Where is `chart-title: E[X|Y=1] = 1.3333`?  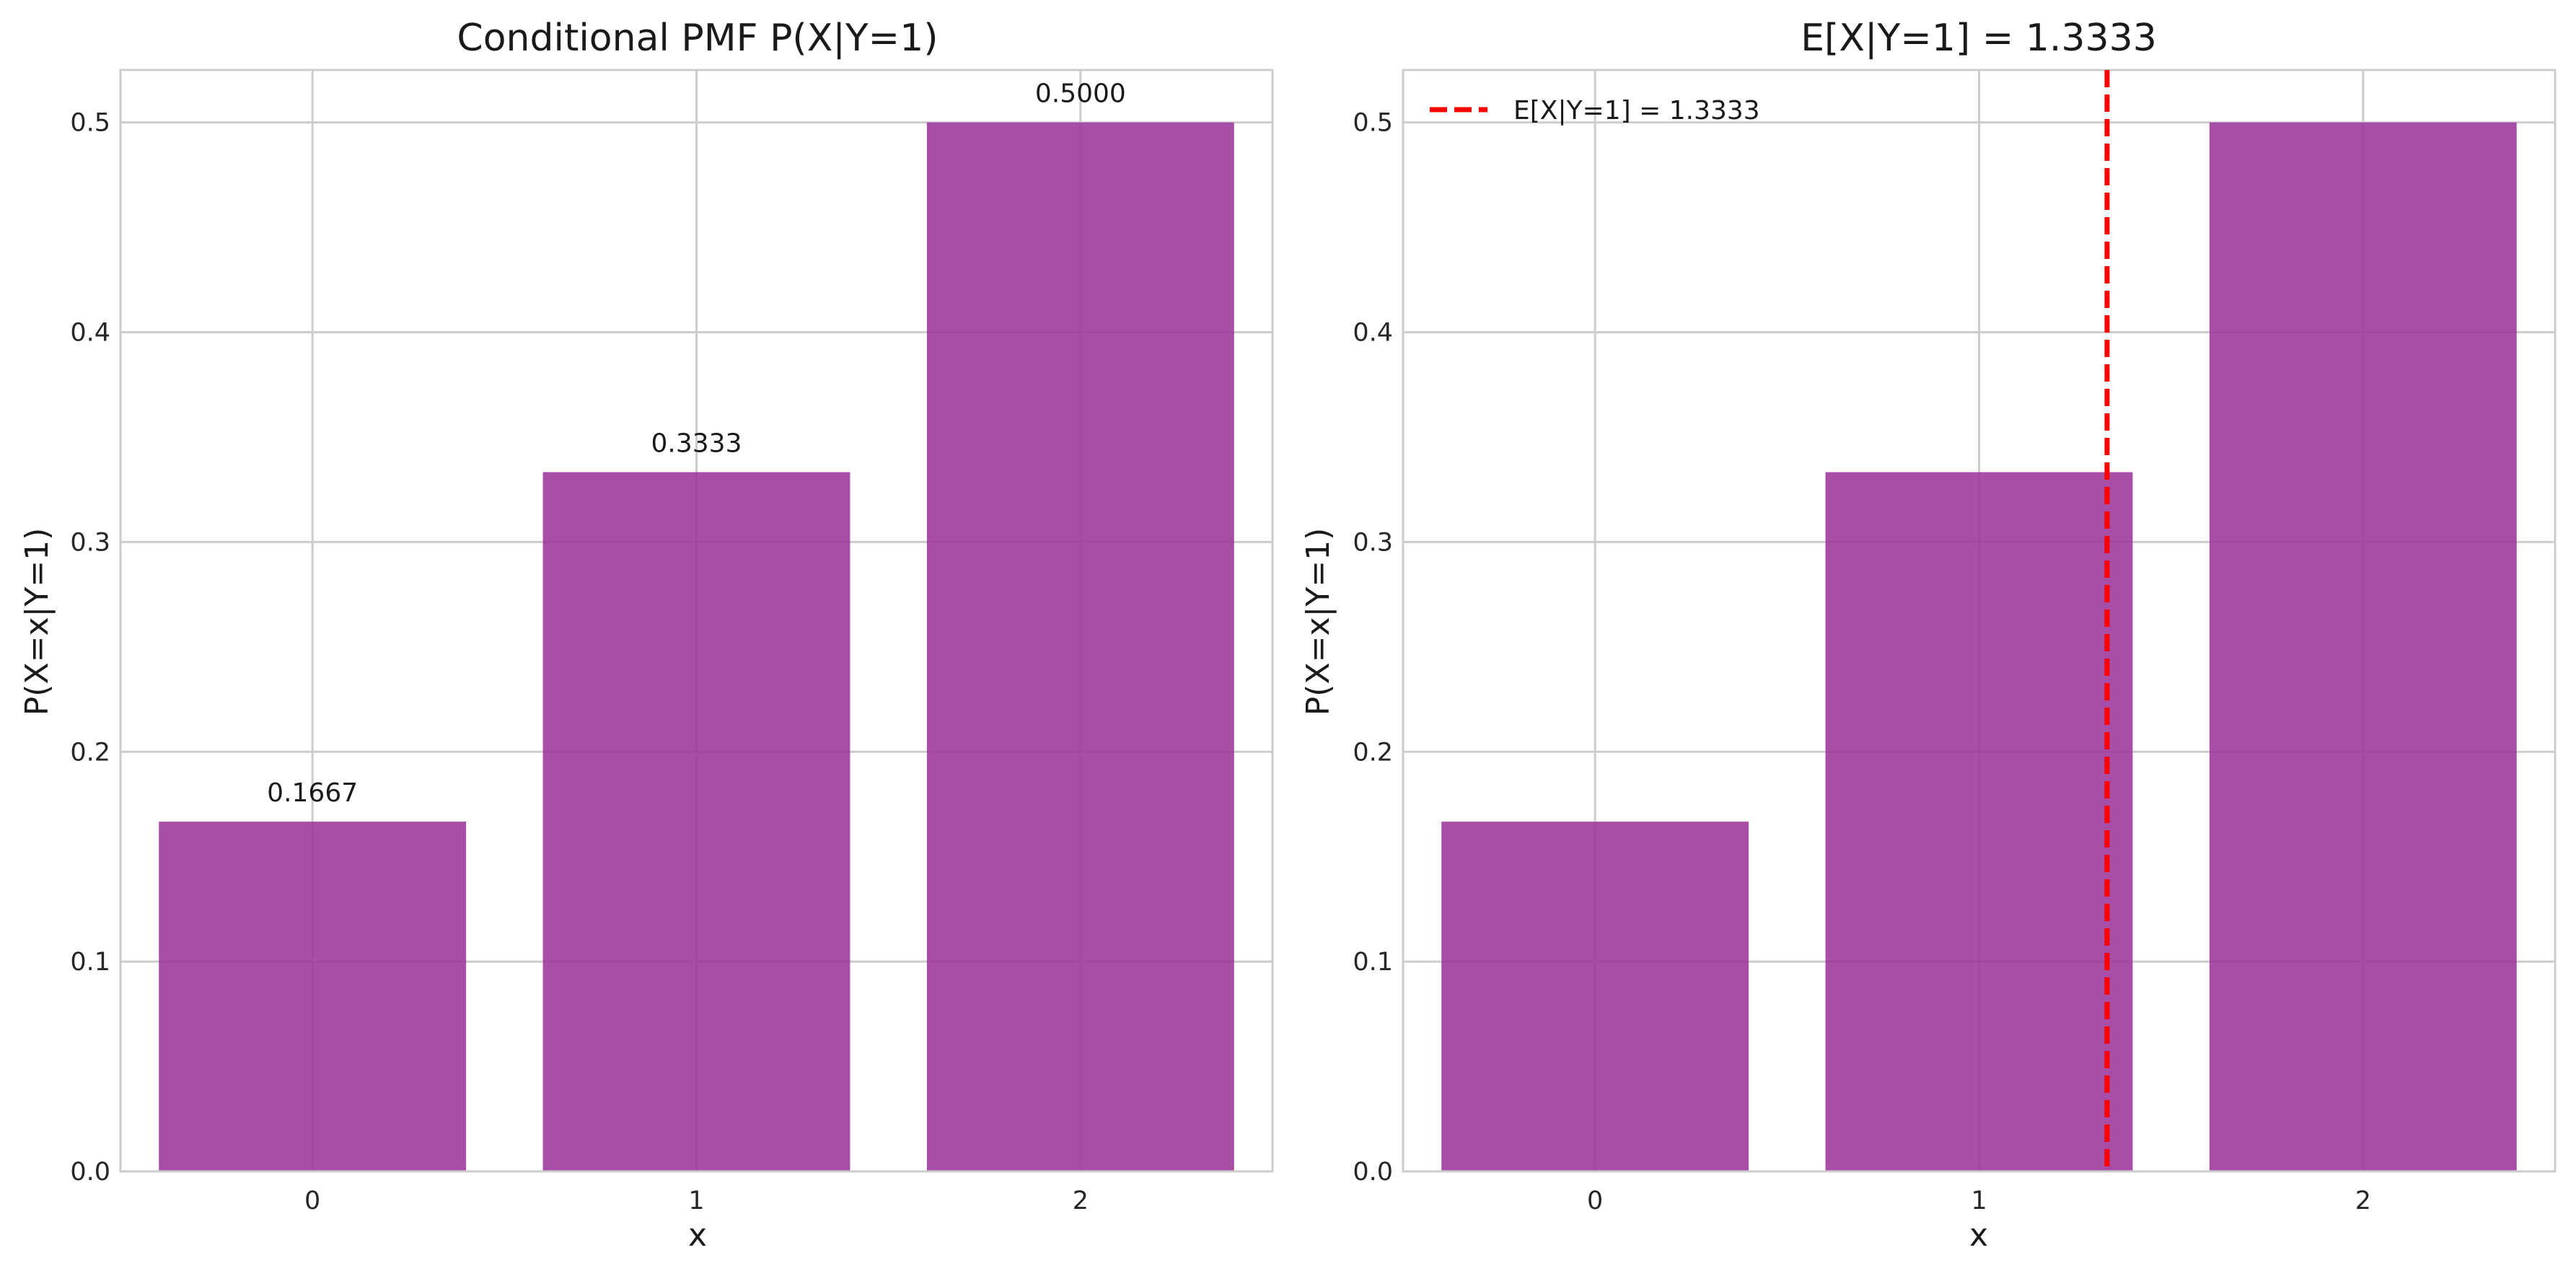
chart-title: E[X|Y=1] = 1.3333 is located at coordinates (1979, 39).